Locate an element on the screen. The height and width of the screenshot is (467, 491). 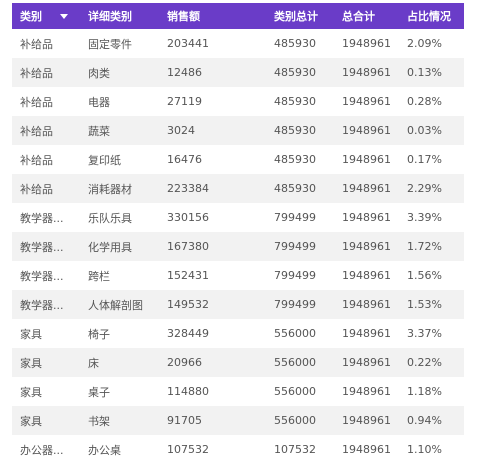
table-row: 办公器... 办公桌 107532 107532 1948961 1.10% is located at coordinates (238, 449).